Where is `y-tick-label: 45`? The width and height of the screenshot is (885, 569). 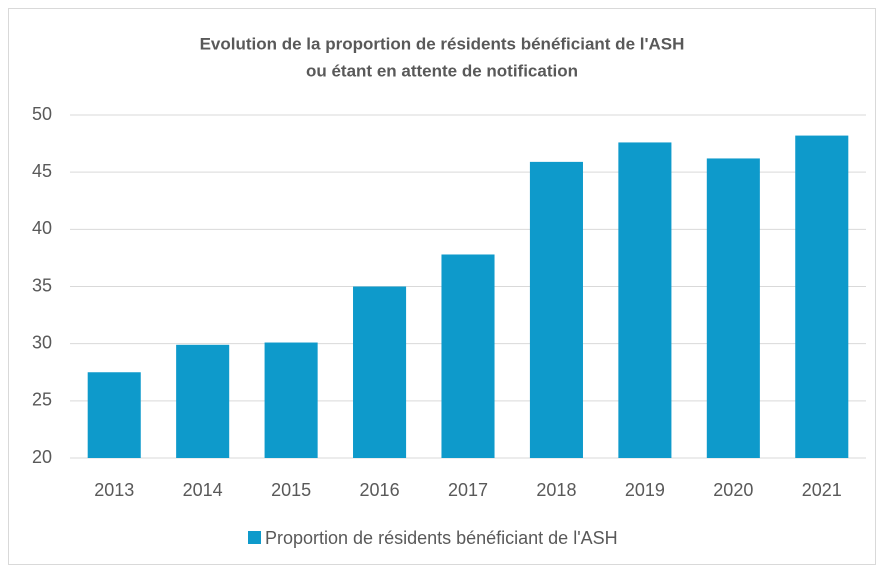 y-tick-label: 45 is located at coordinates (42, 171).